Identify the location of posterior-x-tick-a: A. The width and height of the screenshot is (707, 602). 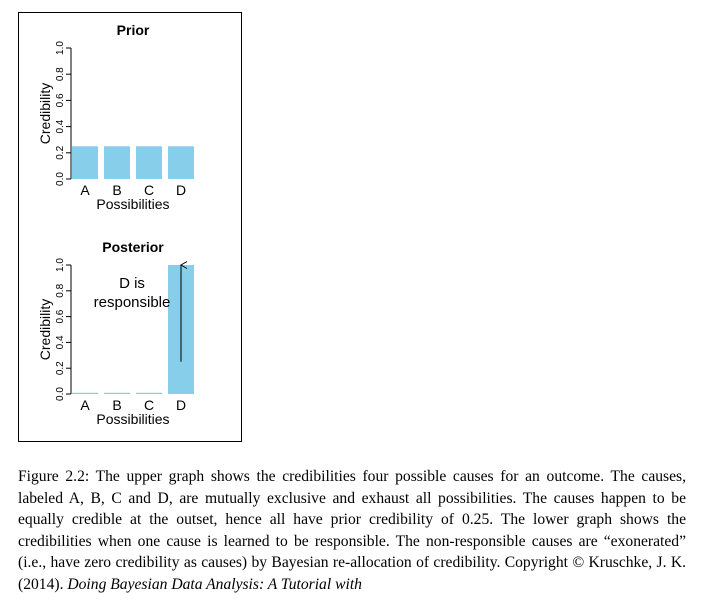
(85, 405).